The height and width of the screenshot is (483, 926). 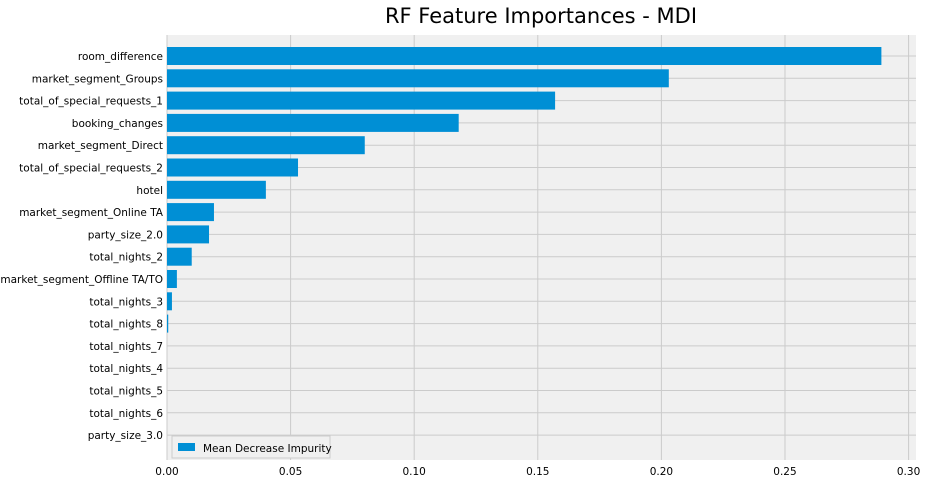 What do you see at coordinates (190, 212) in the screenshot?
I see `bar-market_segment_Online TA` at bounding box center [190, 212].